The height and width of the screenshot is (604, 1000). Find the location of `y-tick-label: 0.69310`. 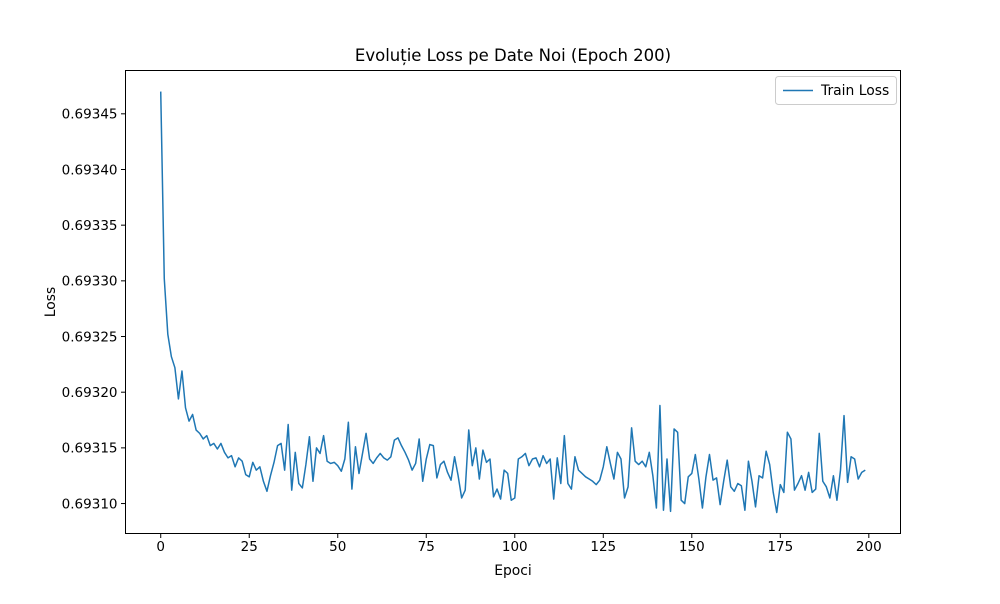

y-tick-label: 0.69310 is located at coordinates (90, 504).